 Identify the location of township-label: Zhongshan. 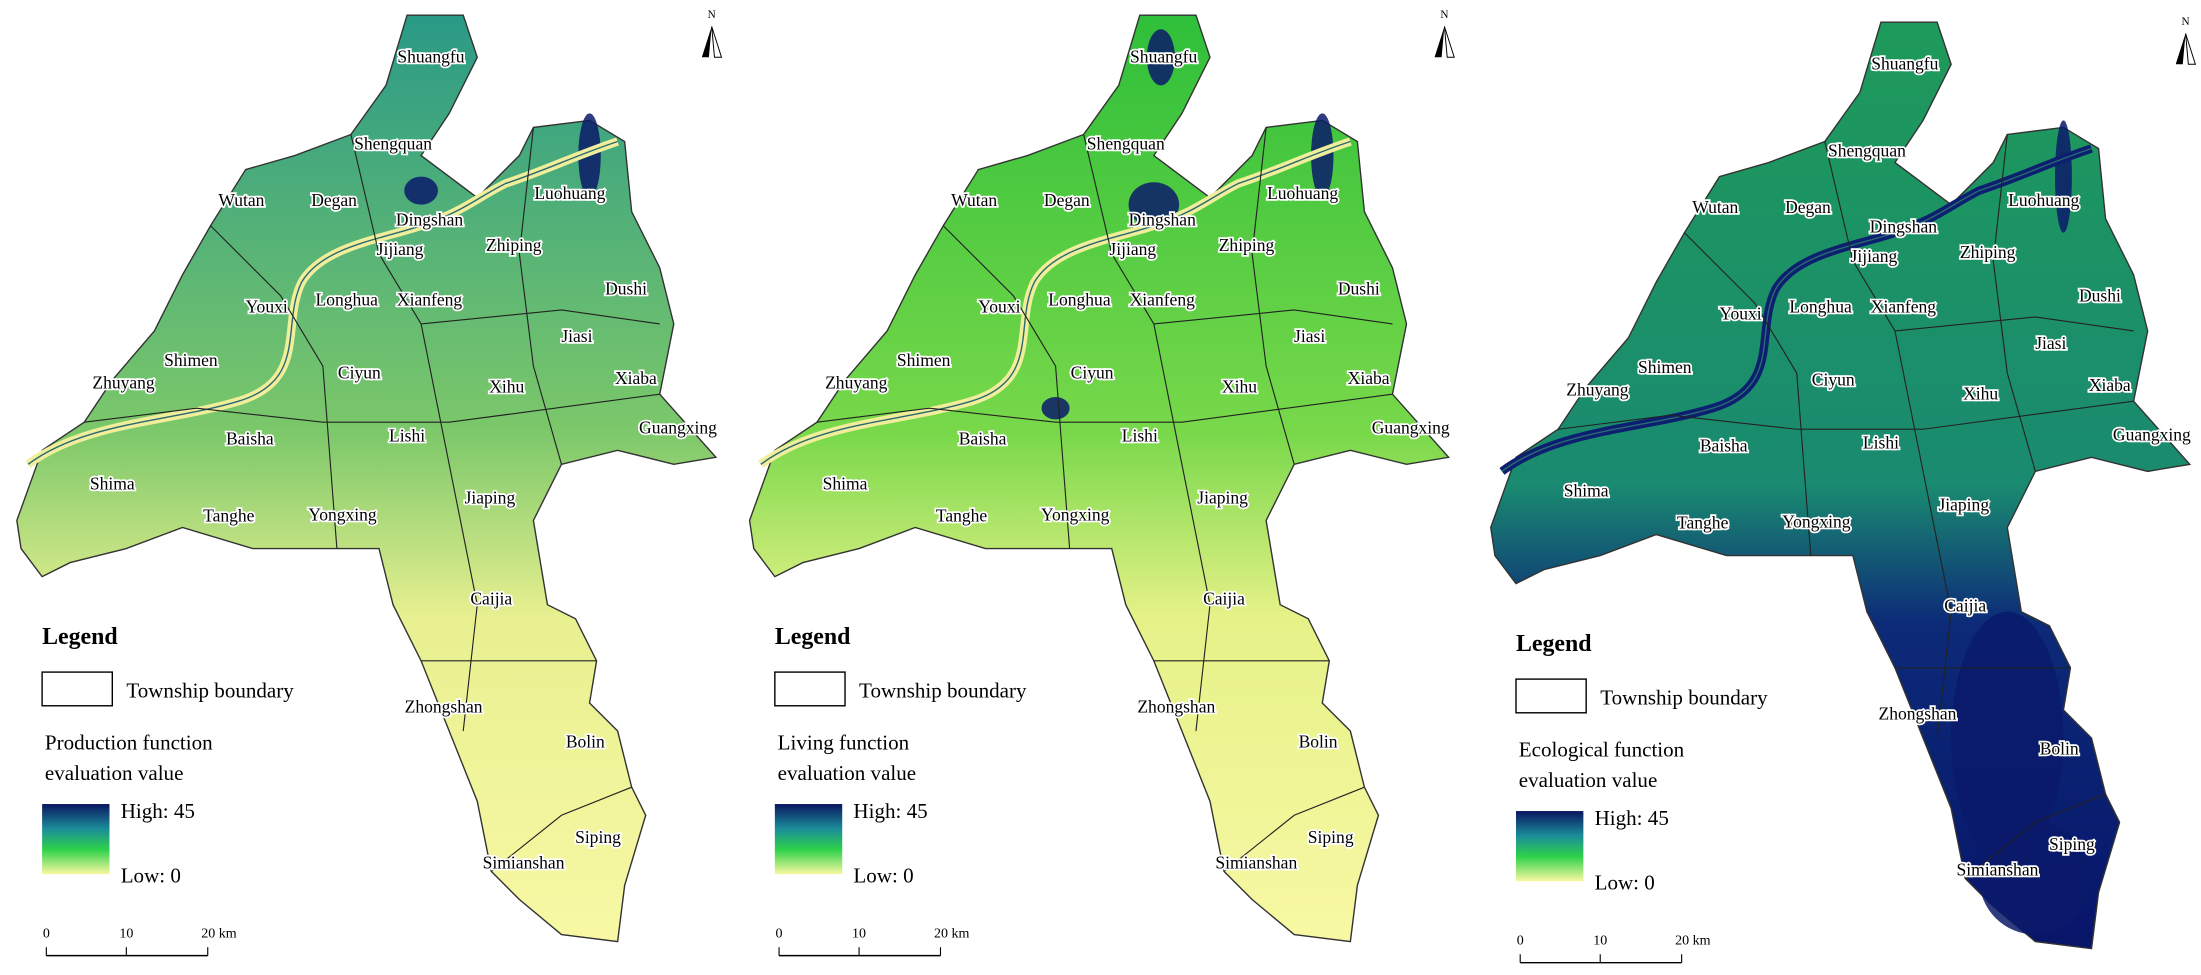
(444, 707).